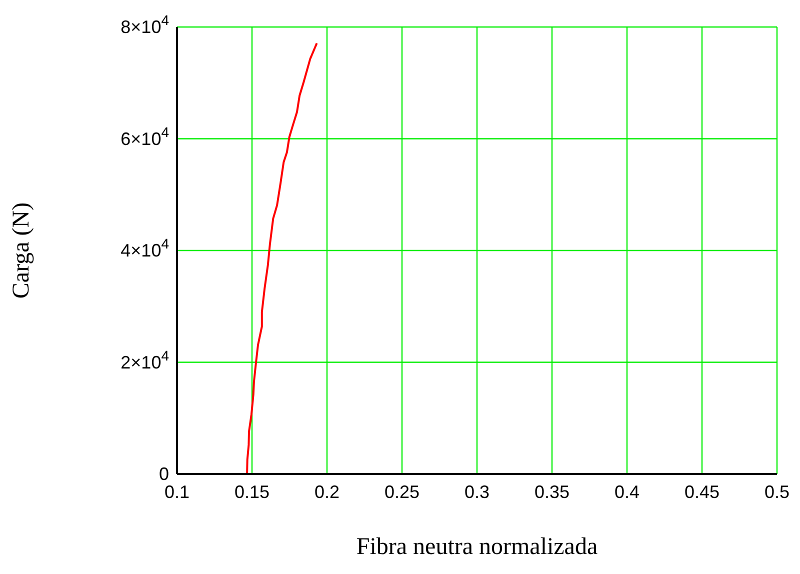  What do you see at coordinates (145, 136) in the screenshot?
I see `y-tick-label: 6×10$^{4}$` at bounding box center [145, 136].